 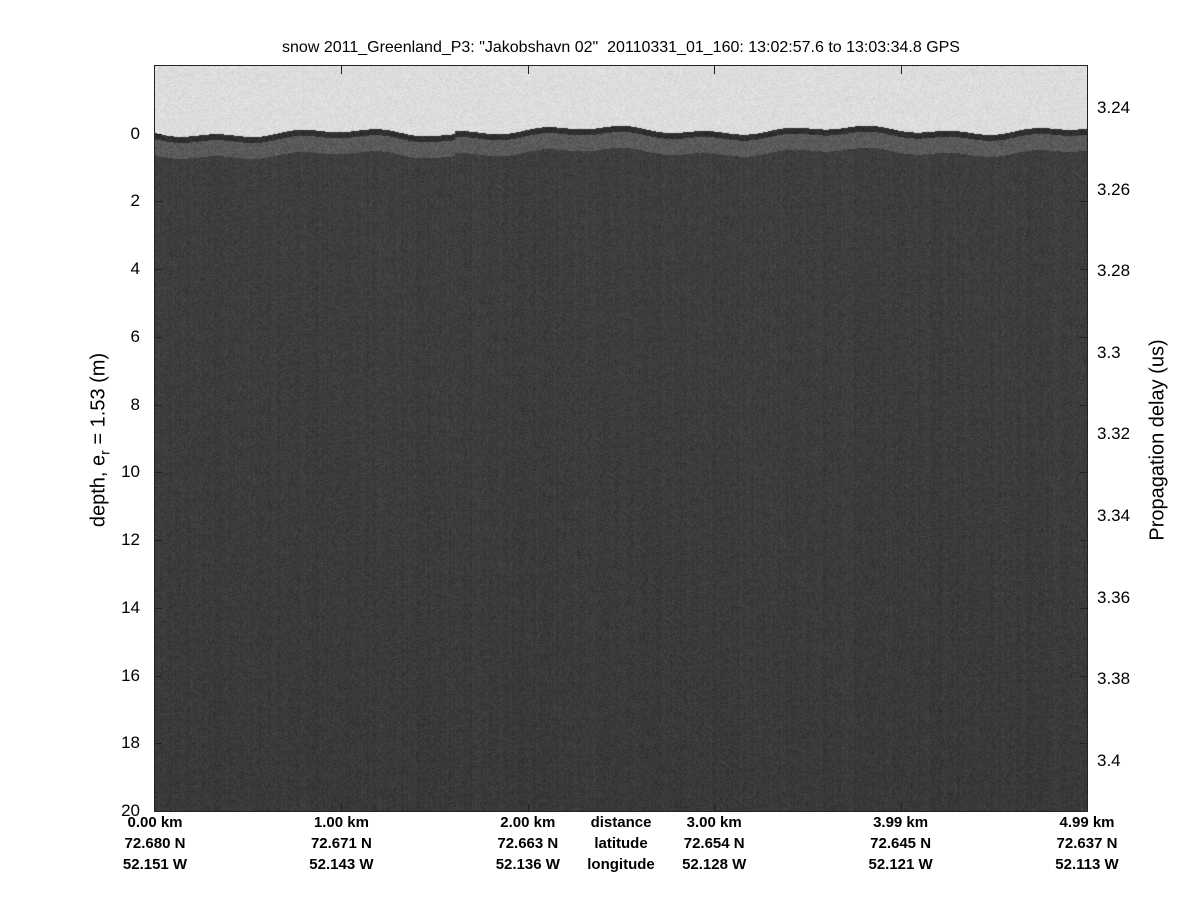 I want to click on y-tick-label: 14, so click(x=130, y=607).